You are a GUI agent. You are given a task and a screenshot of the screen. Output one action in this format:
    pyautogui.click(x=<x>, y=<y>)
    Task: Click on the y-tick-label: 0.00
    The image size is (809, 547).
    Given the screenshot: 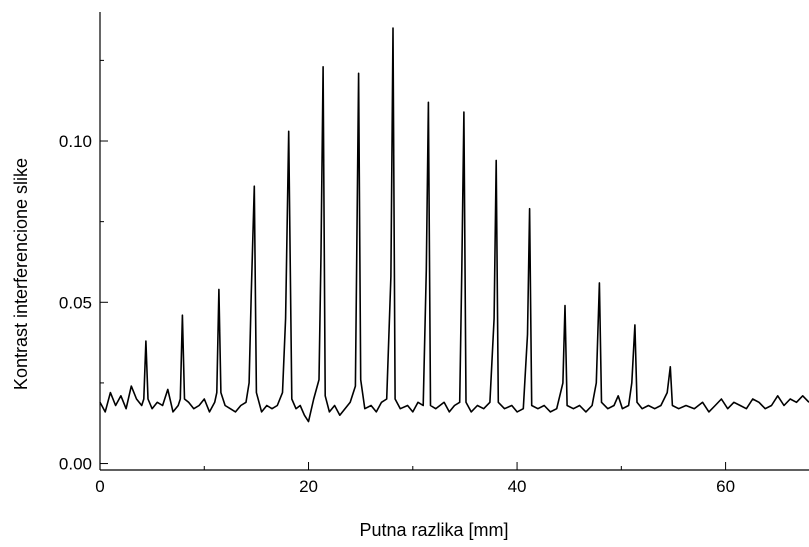 What is the action you would take?
    pyautogui.click(x=75, y=464)
    